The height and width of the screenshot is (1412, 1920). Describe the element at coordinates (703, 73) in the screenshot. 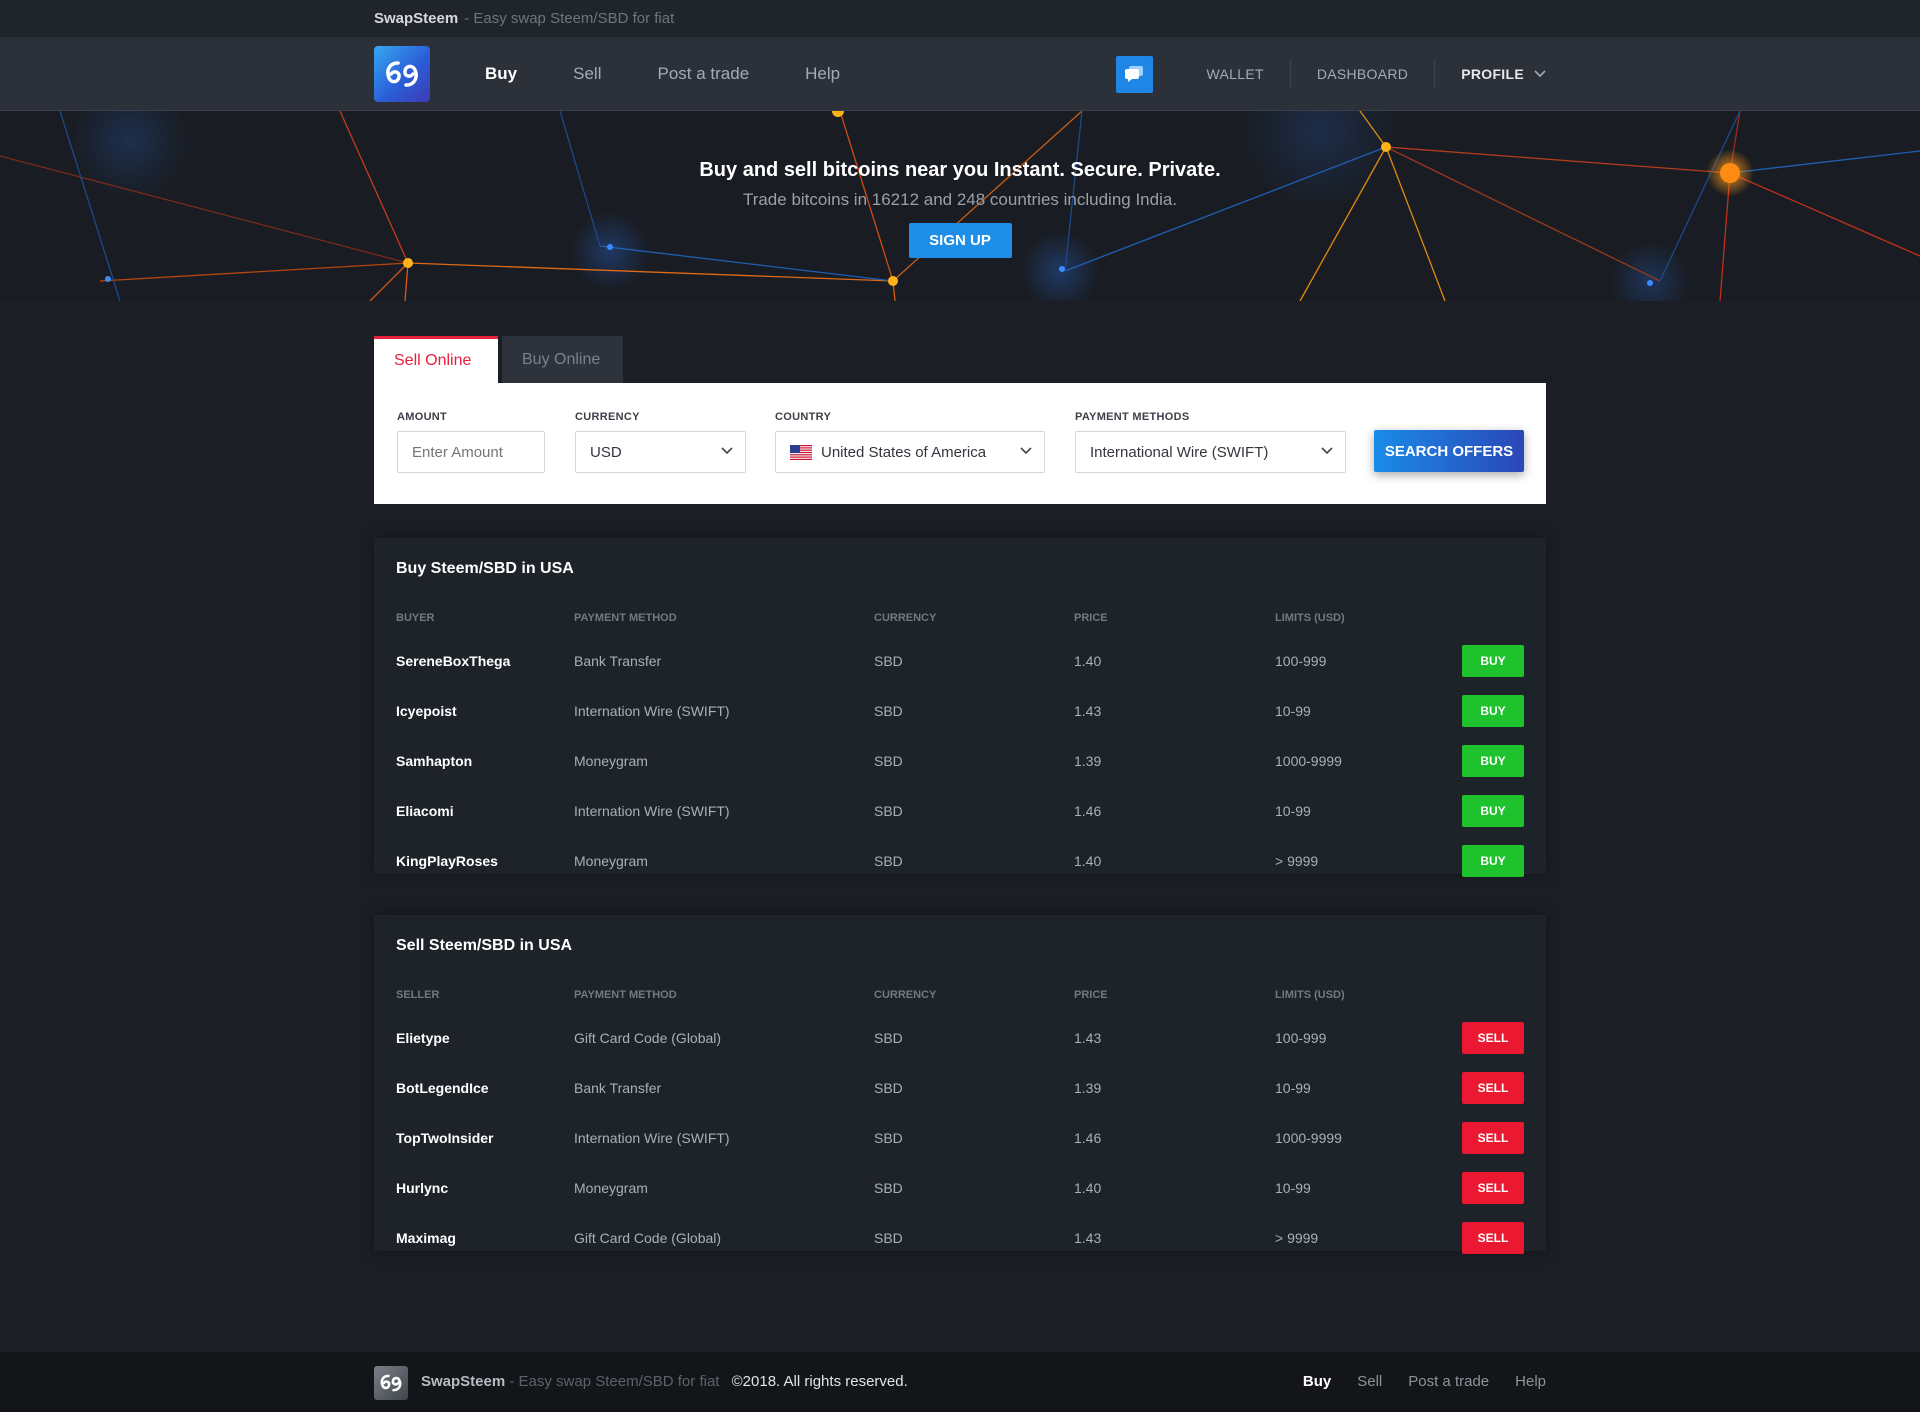

I see `nav-post-trade: Post a trade` at that location.